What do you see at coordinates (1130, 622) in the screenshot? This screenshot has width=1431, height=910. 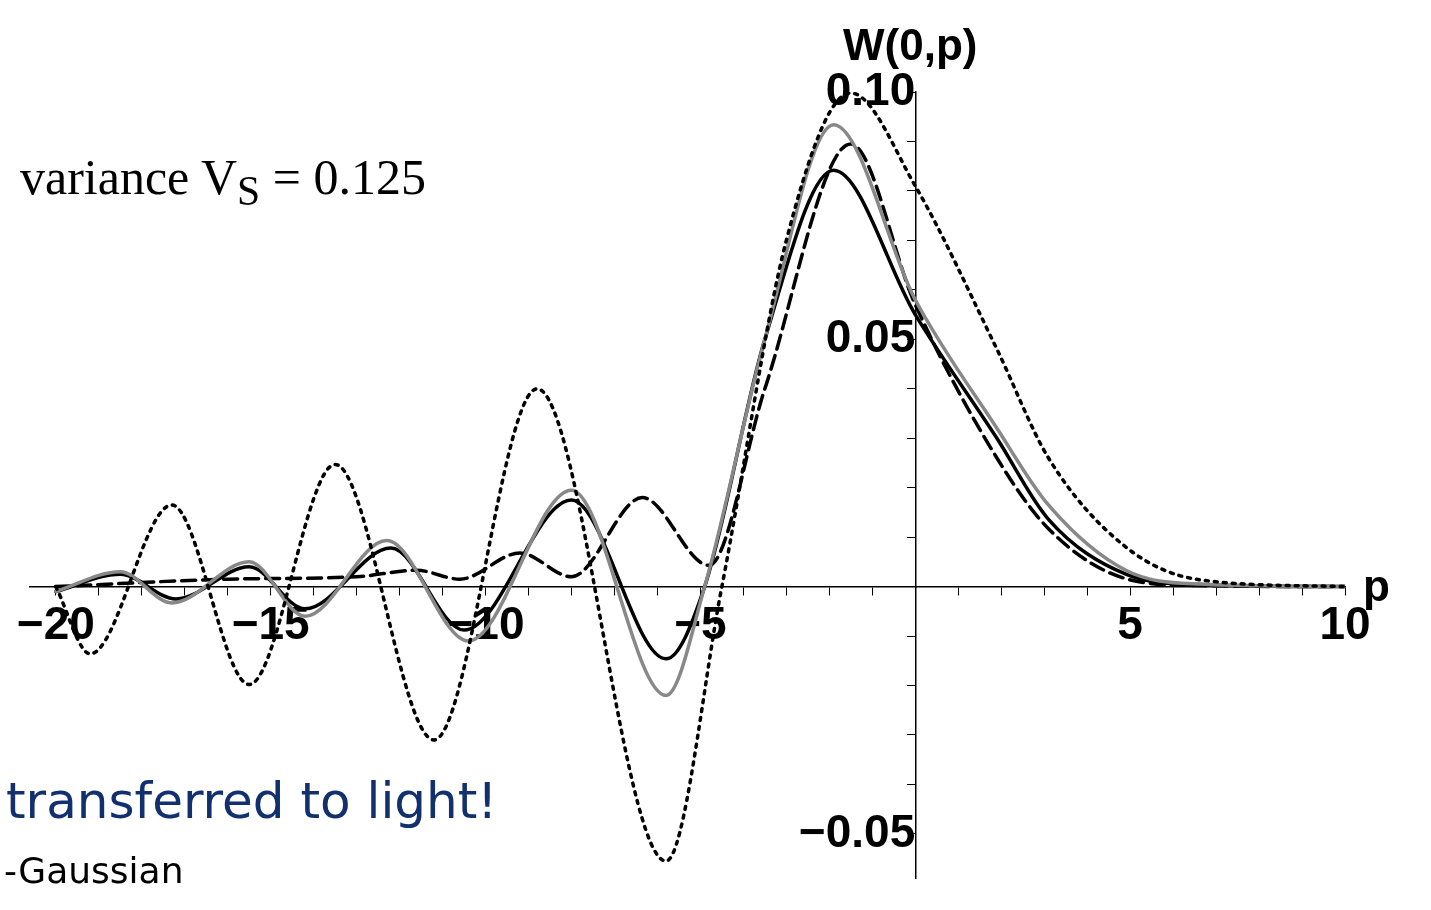 I see `x-tick-label: 5` at bounding box center [1130, 622].